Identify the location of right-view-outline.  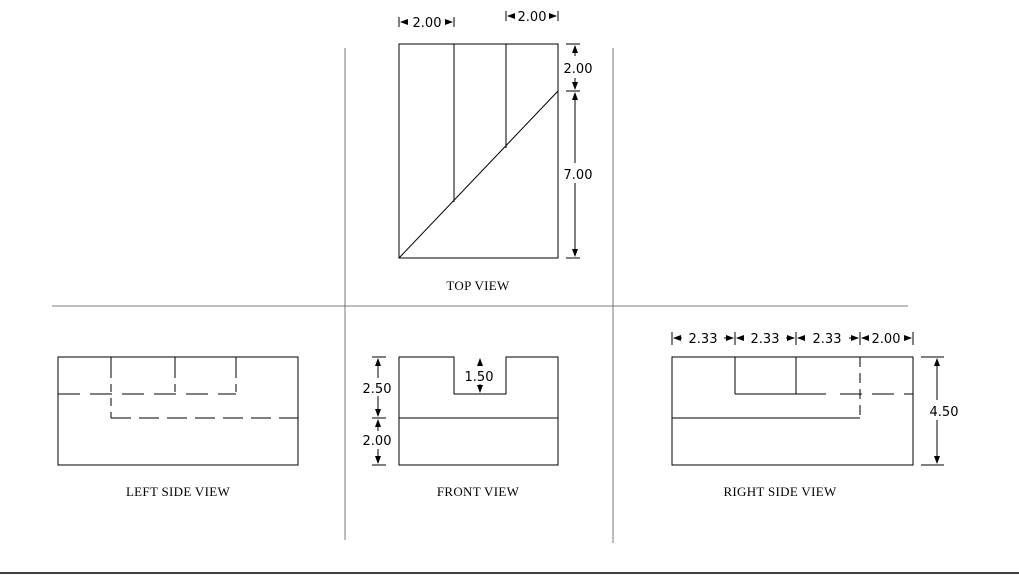
(792, 411).